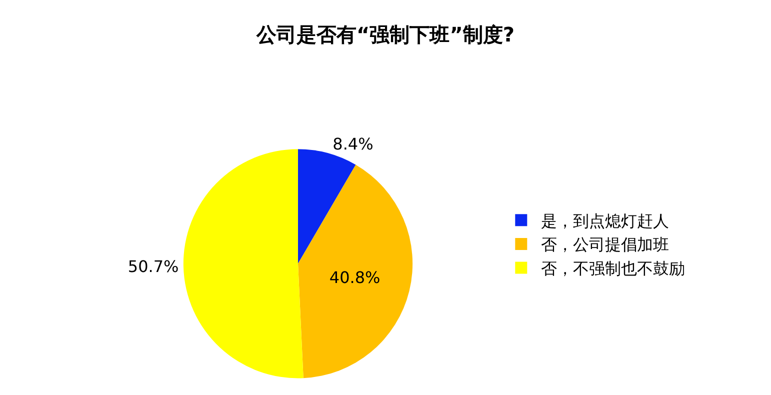  Describe the element at coordinates (385, 34) in the screenshot. I see `chart-title: 公司是否有“强制下班”制度?` at that location.